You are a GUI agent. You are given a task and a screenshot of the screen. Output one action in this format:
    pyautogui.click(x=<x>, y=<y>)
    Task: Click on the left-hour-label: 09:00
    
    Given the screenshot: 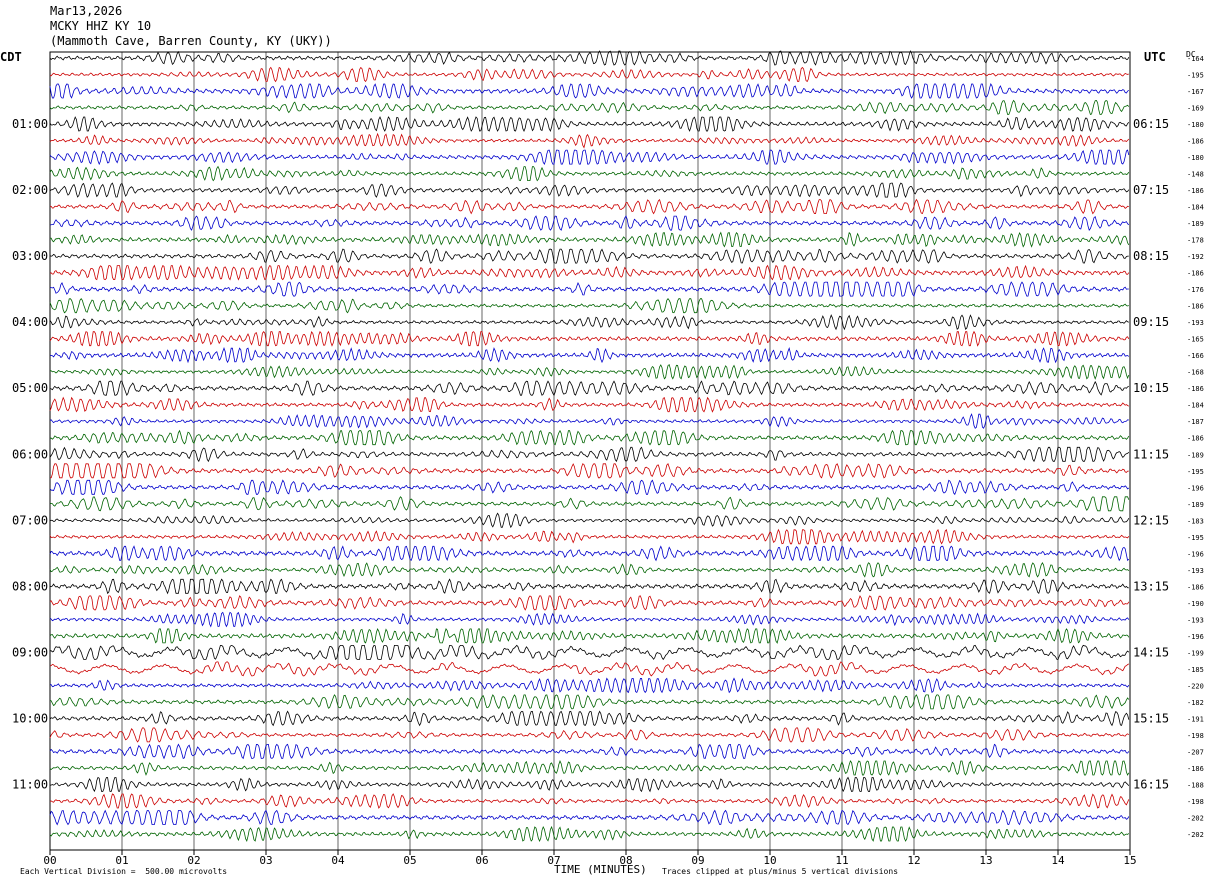 What is the action you would take?
    pyautogui.click(x=30, y=652)
    